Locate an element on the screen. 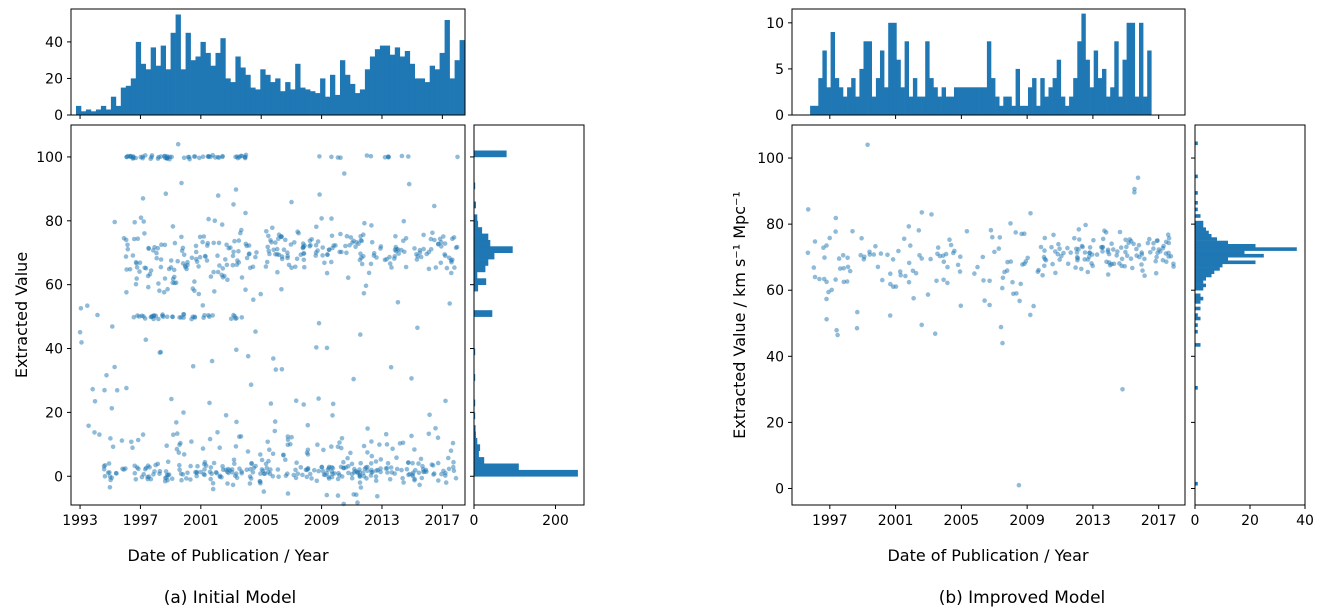  figure-caption: (a) Initial Model is located at coordinates (230, 598).